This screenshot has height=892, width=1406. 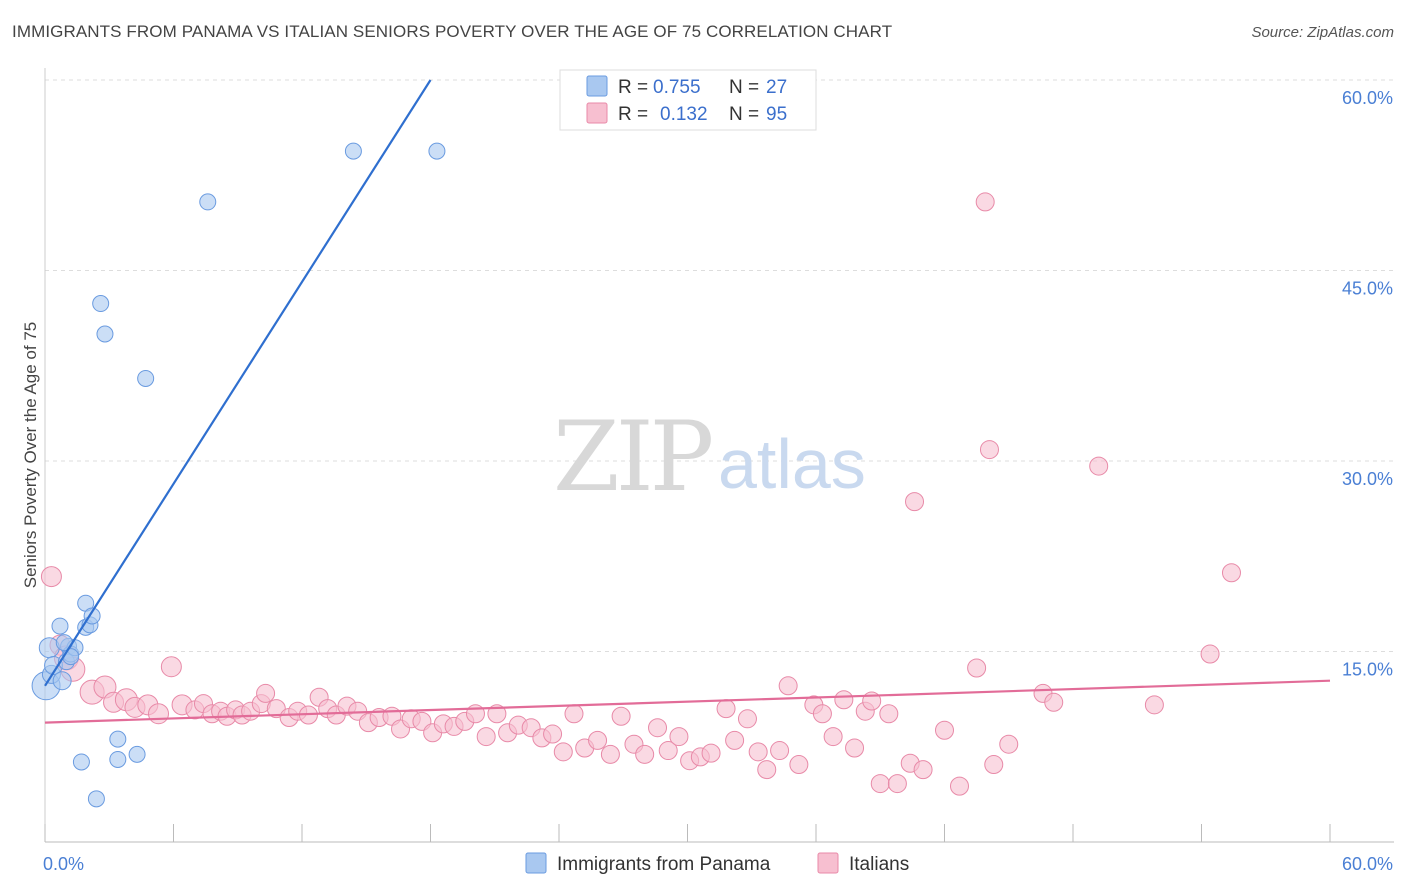 I want to click on bottom-legend: Immigrants from Panama Italians, so click(x=717, y=863).